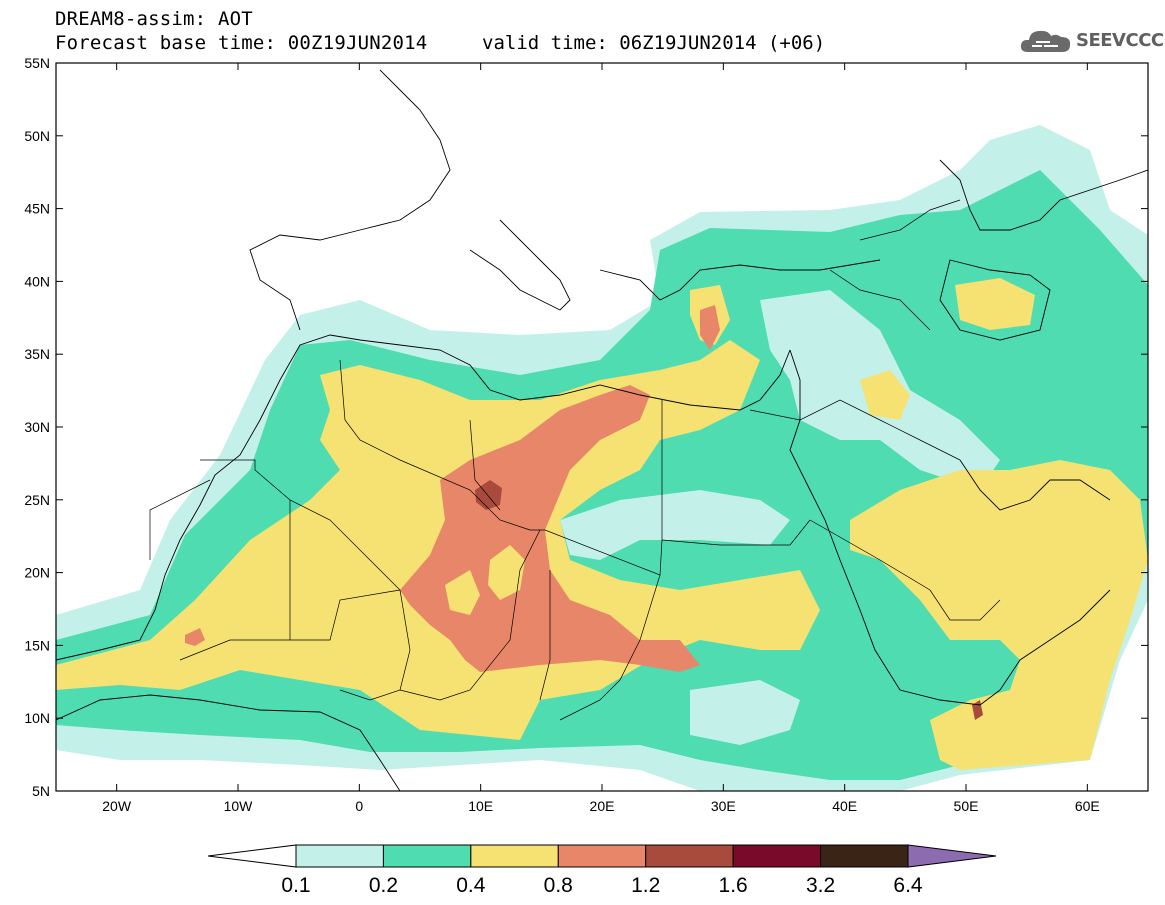  What do you see at coordinates (37, 718) in the screenshot?
I see `lat-tick-label: 10N` at bounding box center [37, 718].